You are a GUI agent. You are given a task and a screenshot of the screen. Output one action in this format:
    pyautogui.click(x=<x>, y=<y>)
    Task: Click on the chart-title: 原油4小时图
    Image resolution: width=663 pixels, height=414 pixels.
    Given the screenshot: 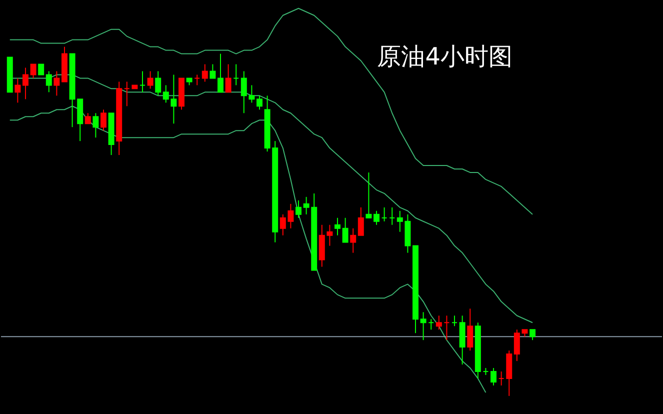 What is the action you would take?
    pyautogui.click(x=444, y=56)
    